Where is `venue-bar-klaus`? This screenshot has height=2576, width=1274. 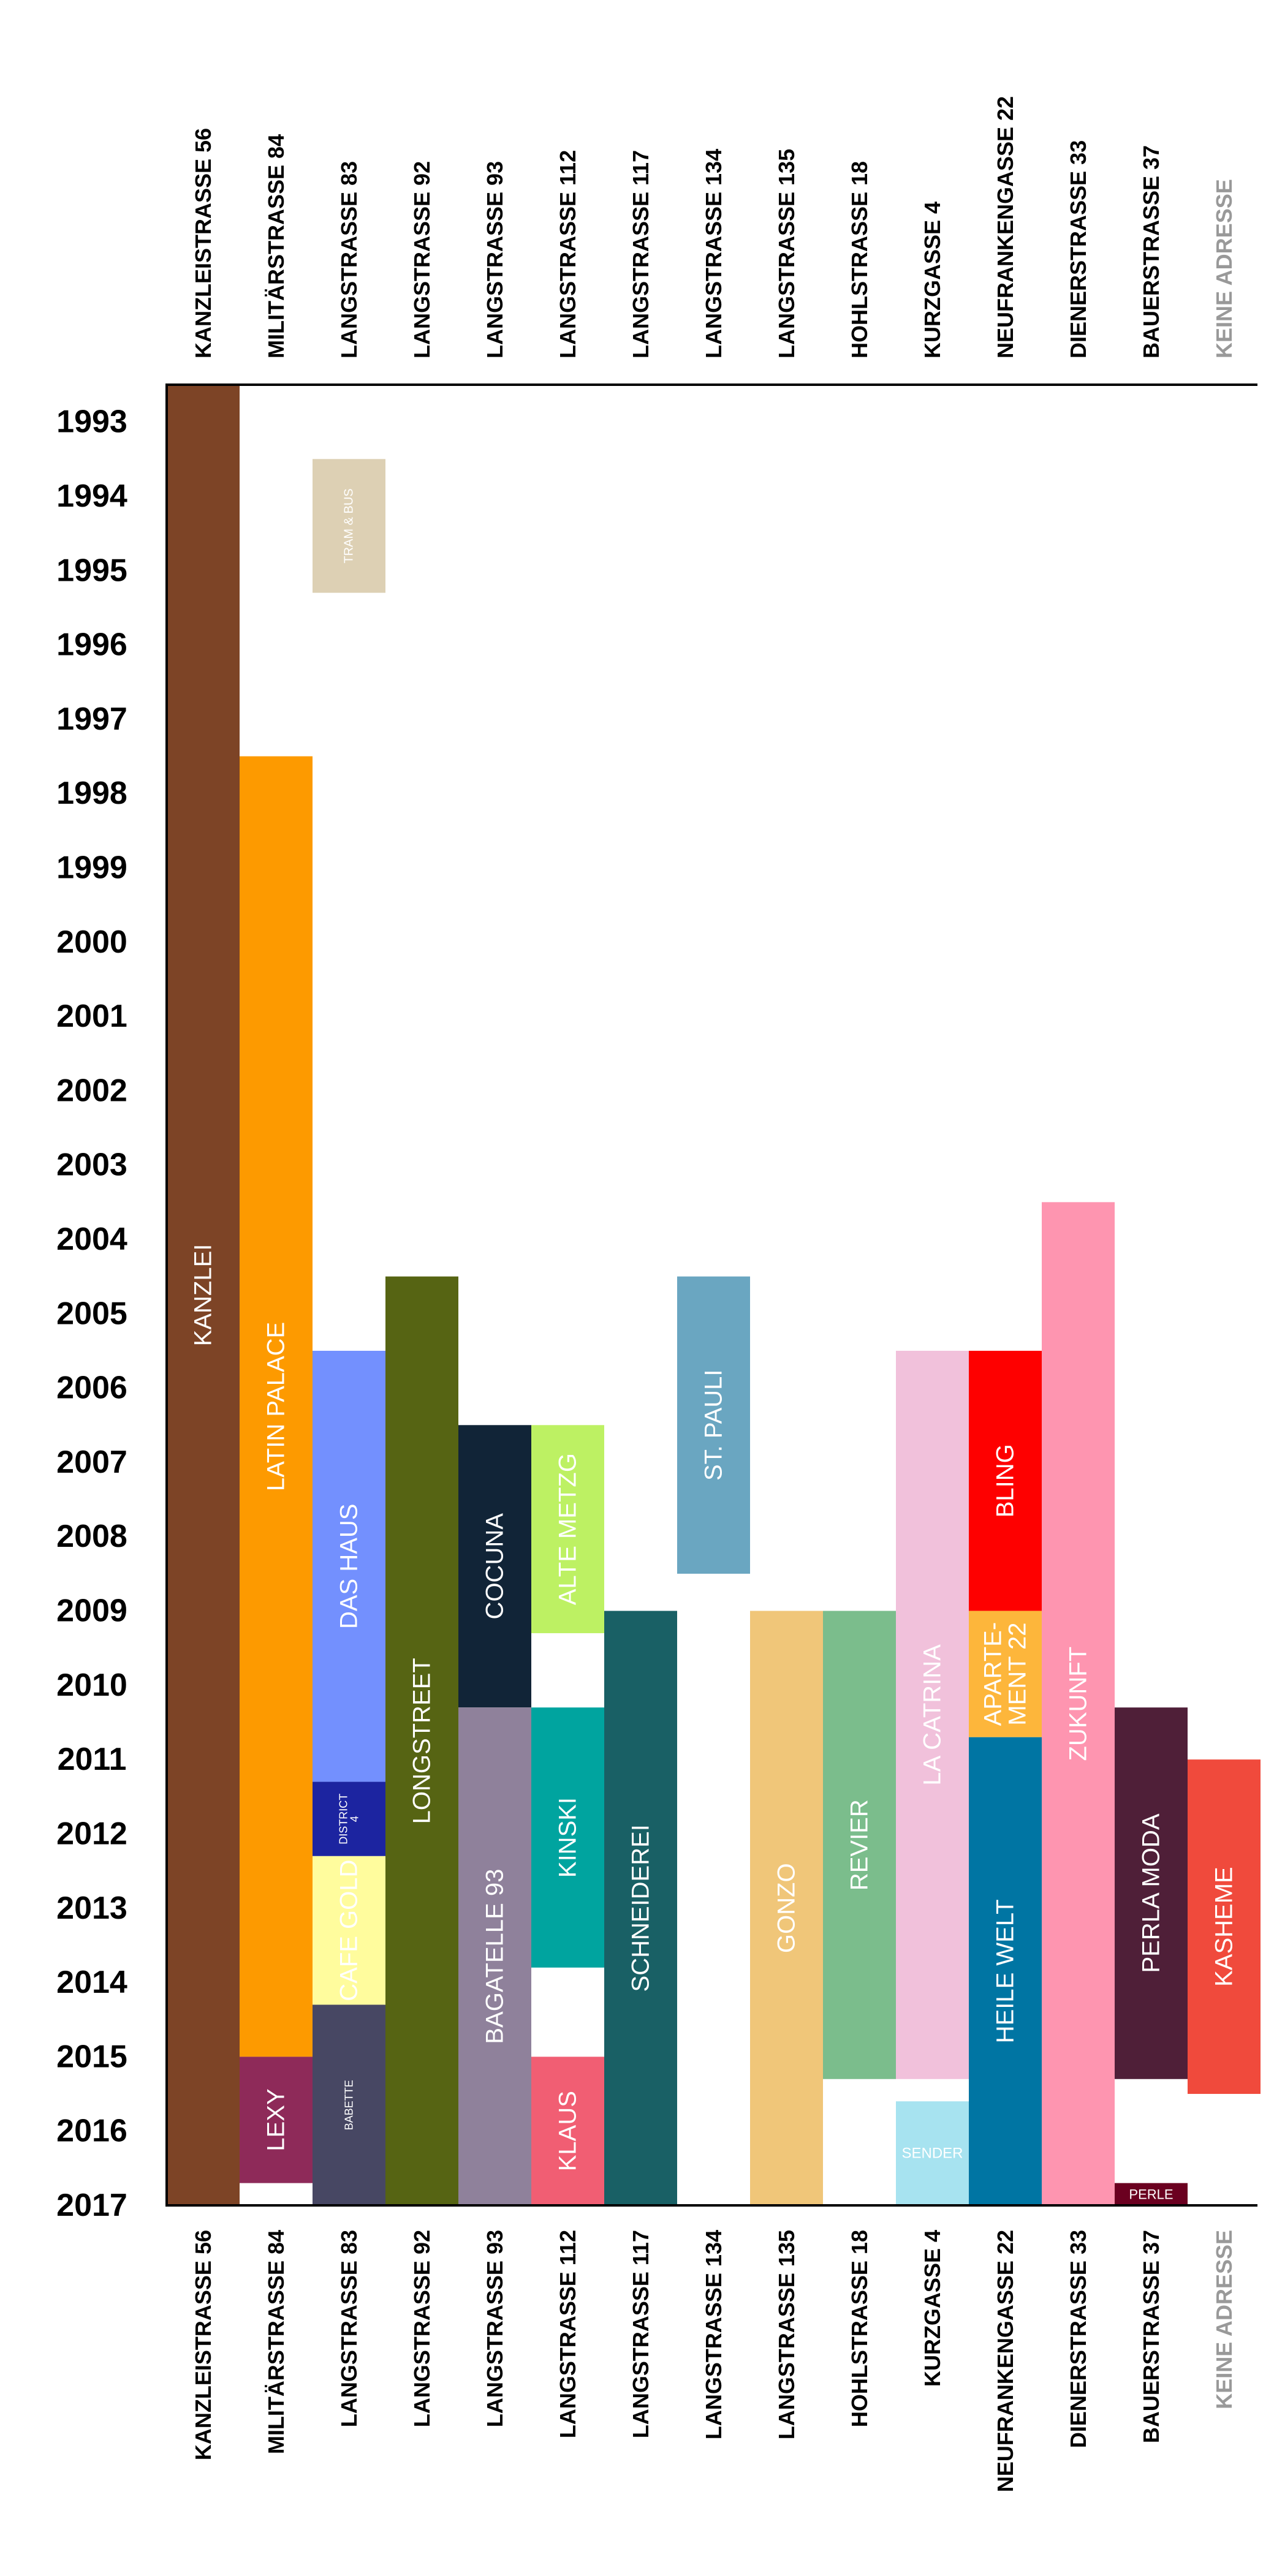 venue-bar-klaus is located at coordinates (567, 2131).